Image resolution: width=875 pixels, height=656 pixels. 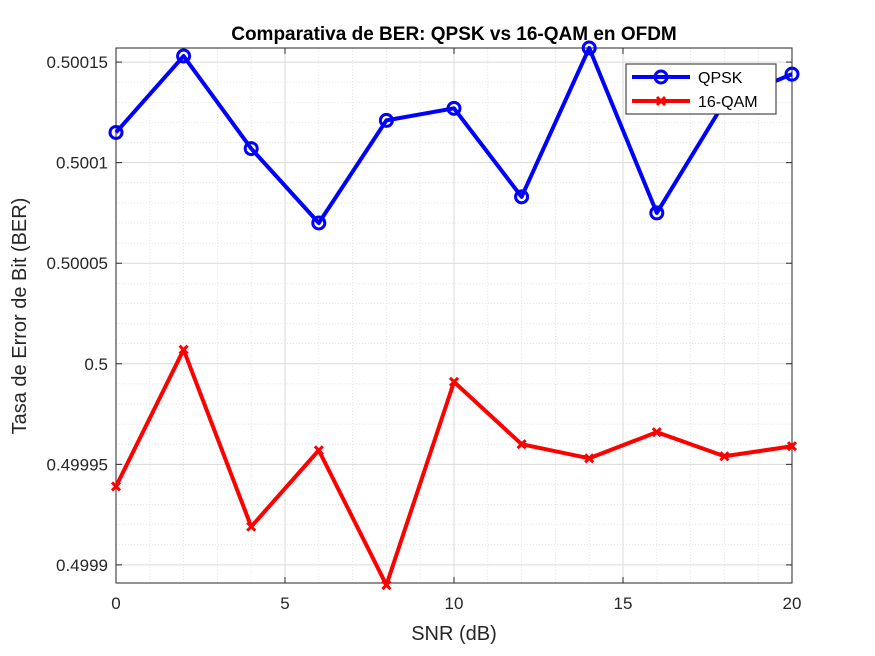 I want to click on x-tick-label: 10, so click(x=454, y=603).